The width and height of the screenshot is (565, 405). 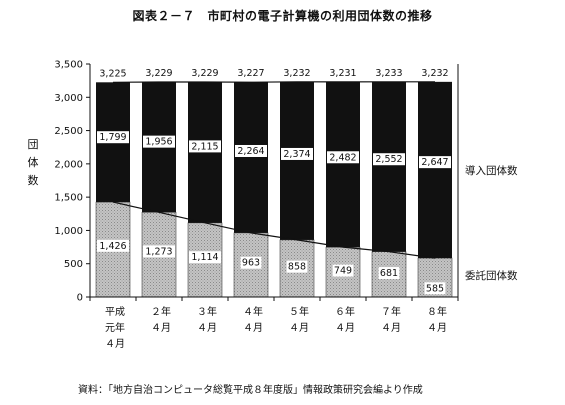 I want to click on x-tick-label-6-2: ４月, so click(x=345, y=328).